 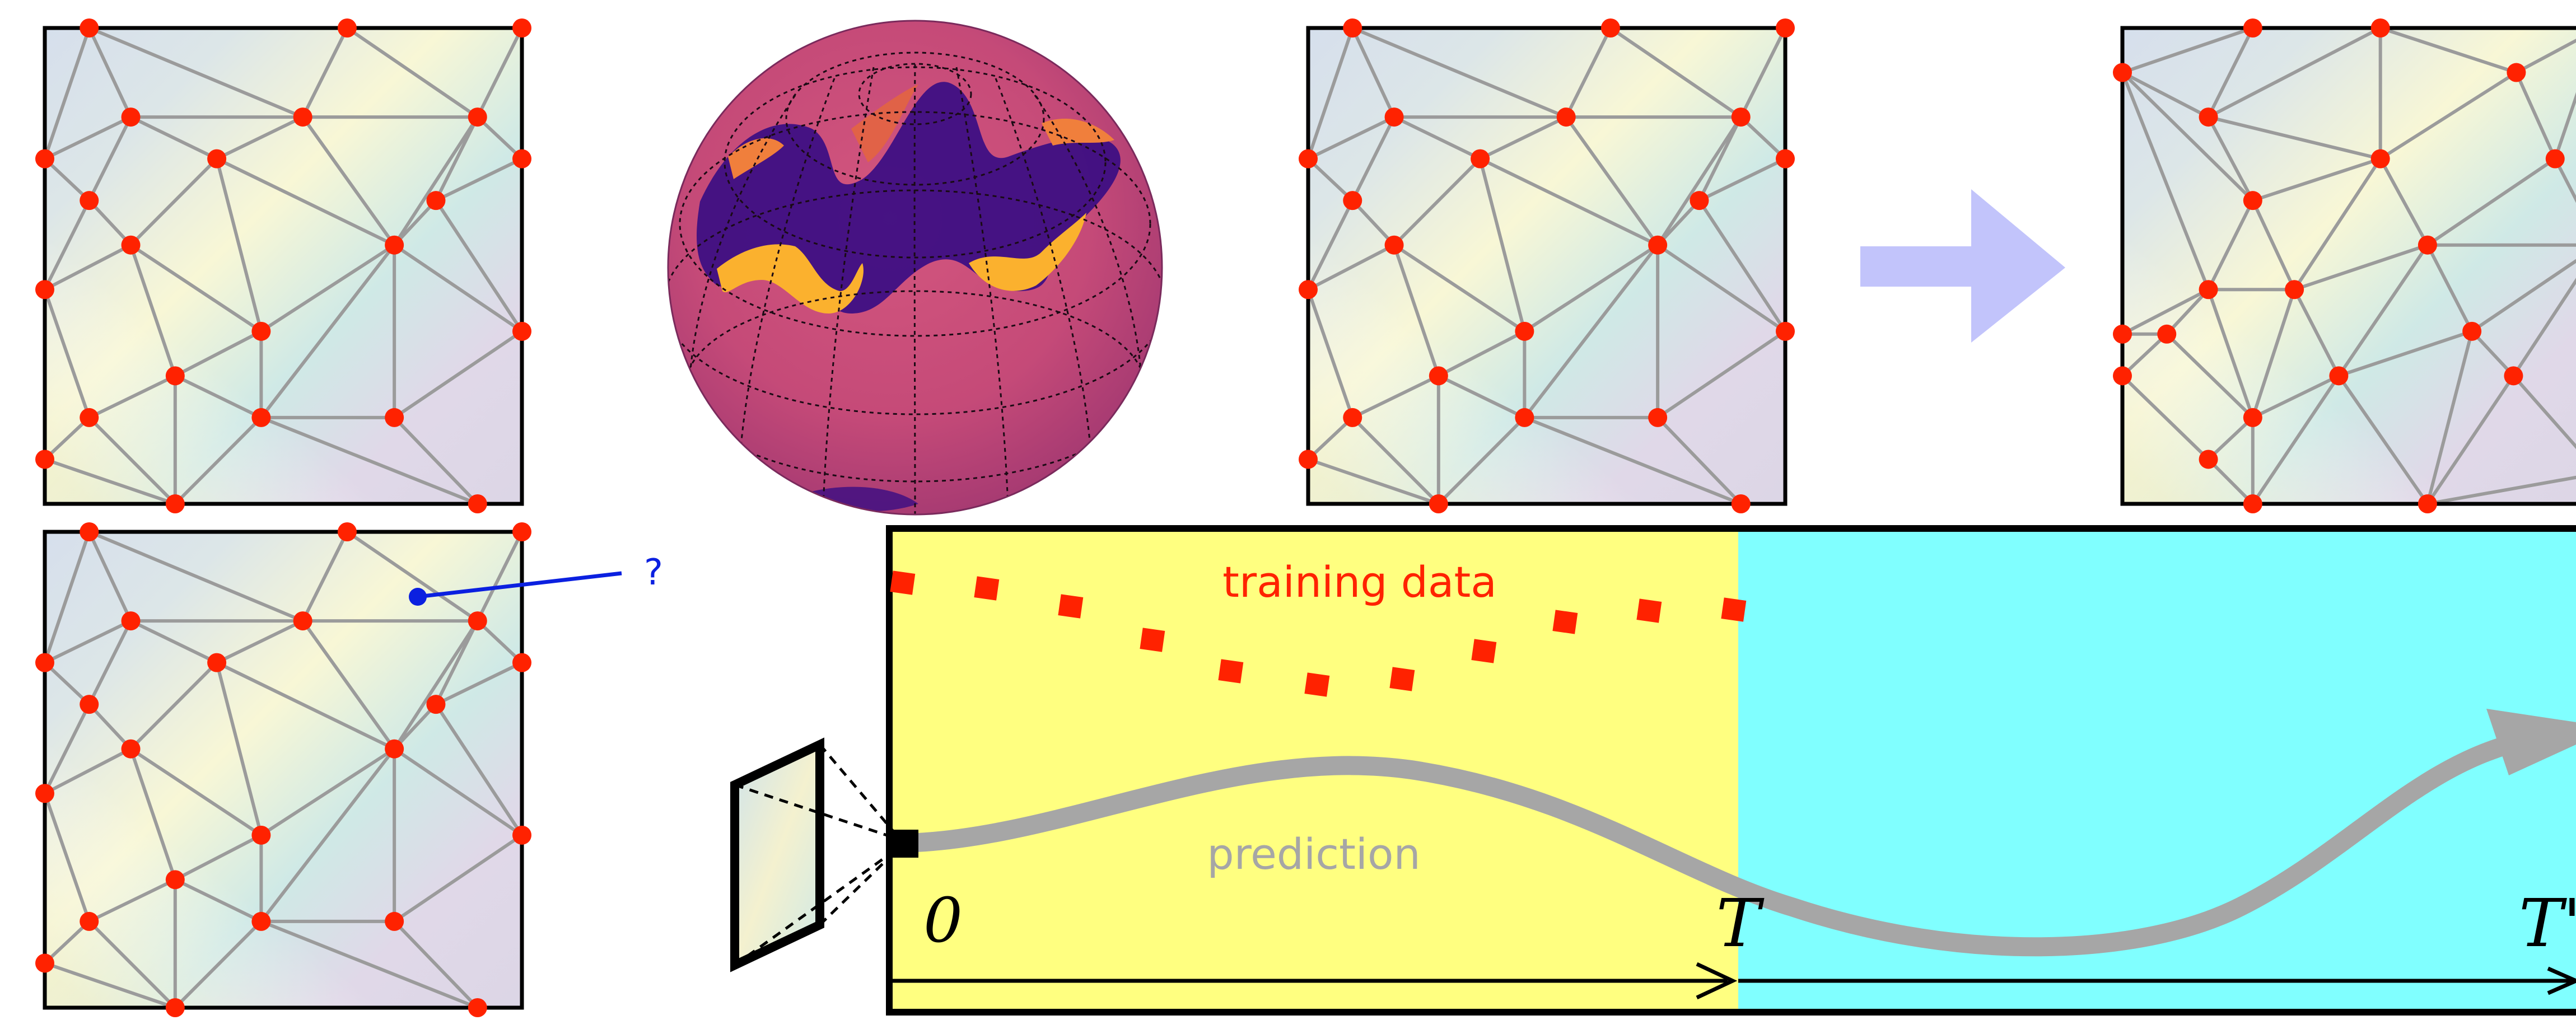 I want to click on mesh-border, so click(x=1547, y=266).